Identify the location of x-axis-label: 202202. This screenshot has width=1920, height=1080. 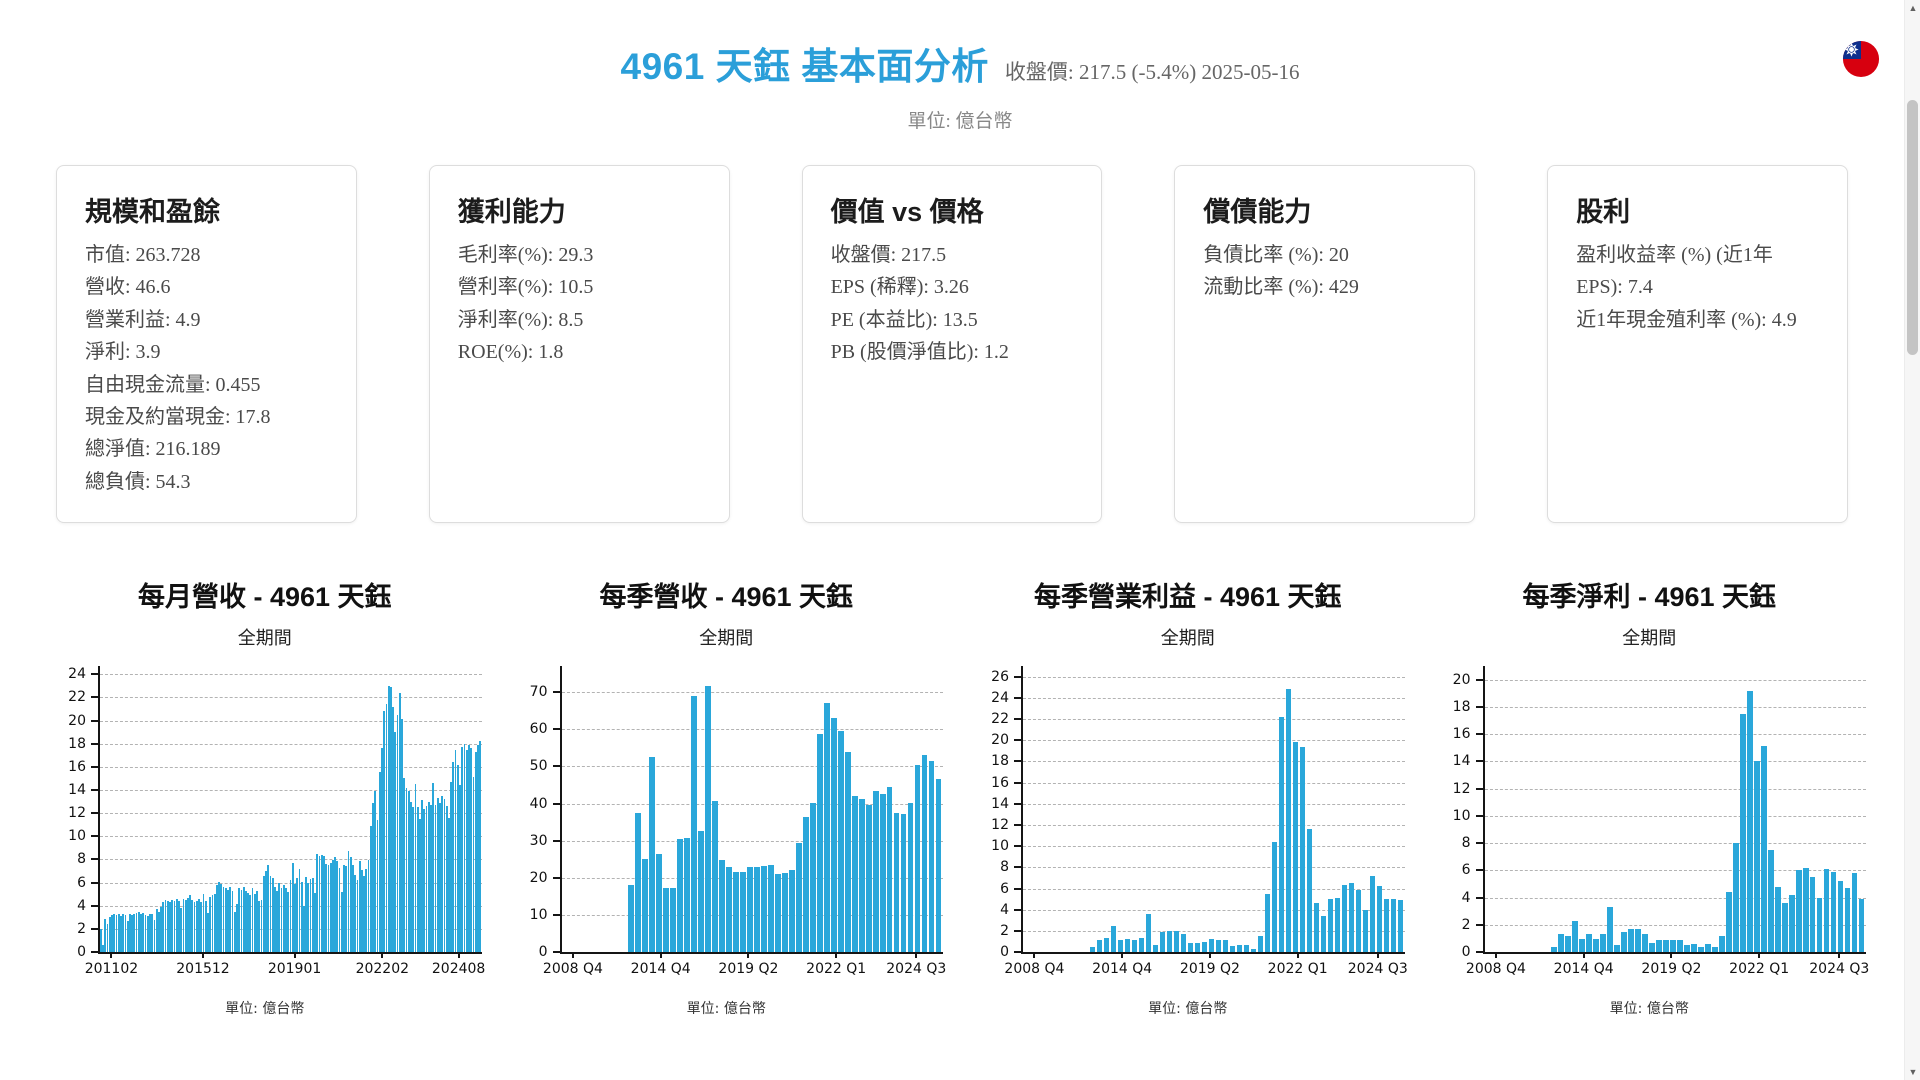
(382, 969).